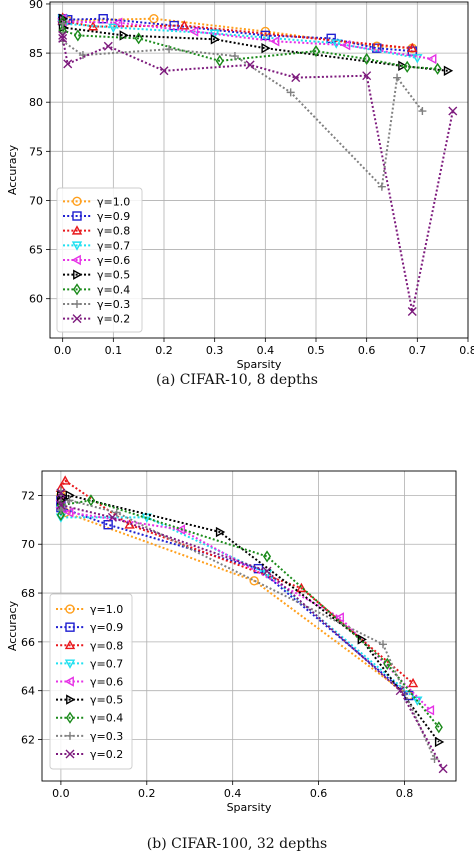  Describe the element at coordinates (28, 153) in the screenshot. I see `y-axis: 60 65 70 75 80 85 90 Accuracy` at that location.